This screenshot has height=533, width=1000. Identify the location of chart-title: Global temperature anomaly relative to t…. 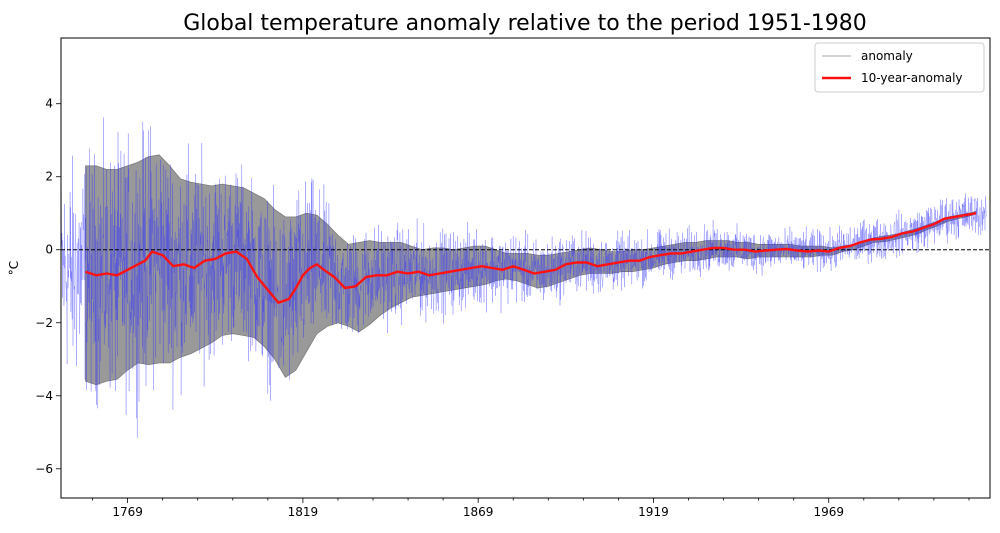
(525, 23).